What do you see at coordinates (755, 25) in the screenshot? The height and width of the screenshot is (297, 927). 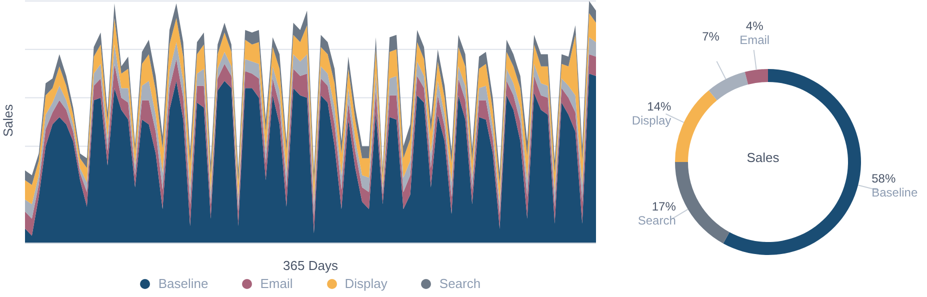 I see `data-label: 4%` at bounding box center [755, 25].